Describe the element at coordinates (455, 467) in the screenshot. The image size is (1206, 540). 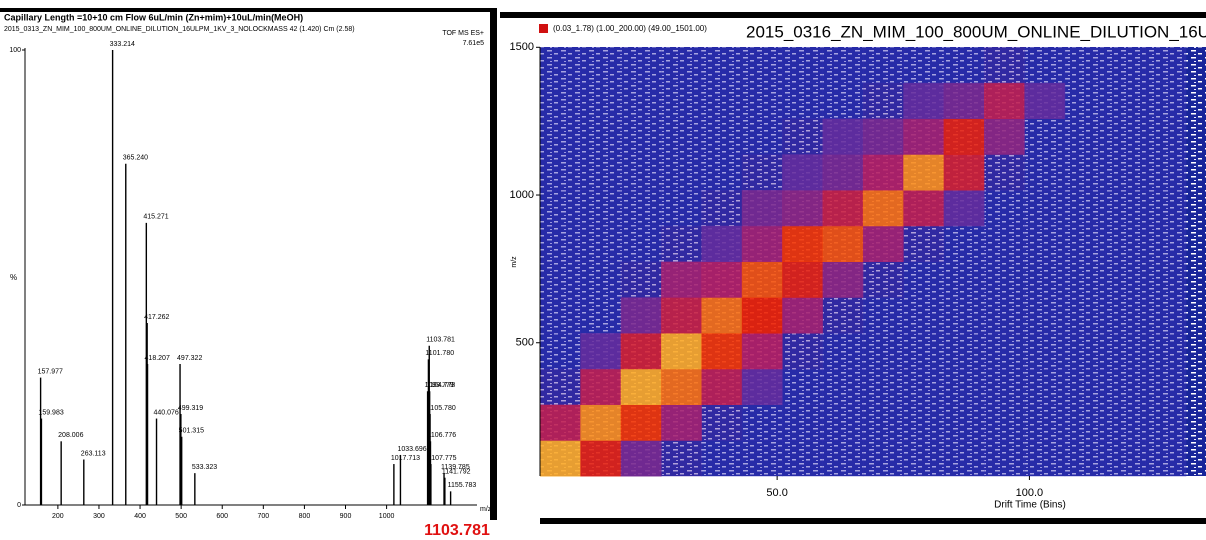
I see `peak-label: 1139.785` at that location.